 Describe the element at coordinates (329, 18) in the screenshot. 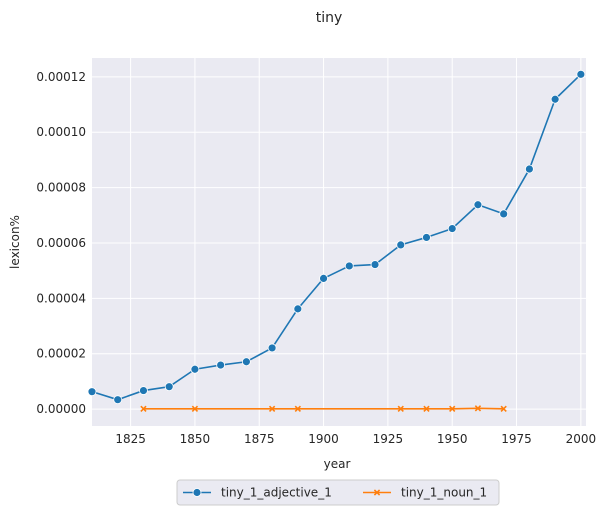

I see `chart-title: tiny` at that location.